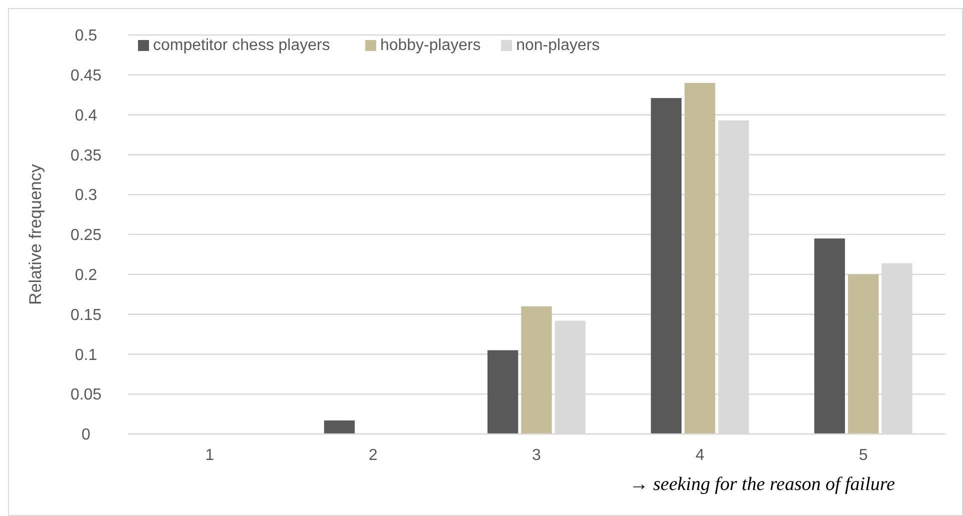 This screenshot has width=963, height=516. What do you see at coordinates (373, 455) in the screenshot?
I see `x-tick-label: 2` at bounding box center [373, 455].